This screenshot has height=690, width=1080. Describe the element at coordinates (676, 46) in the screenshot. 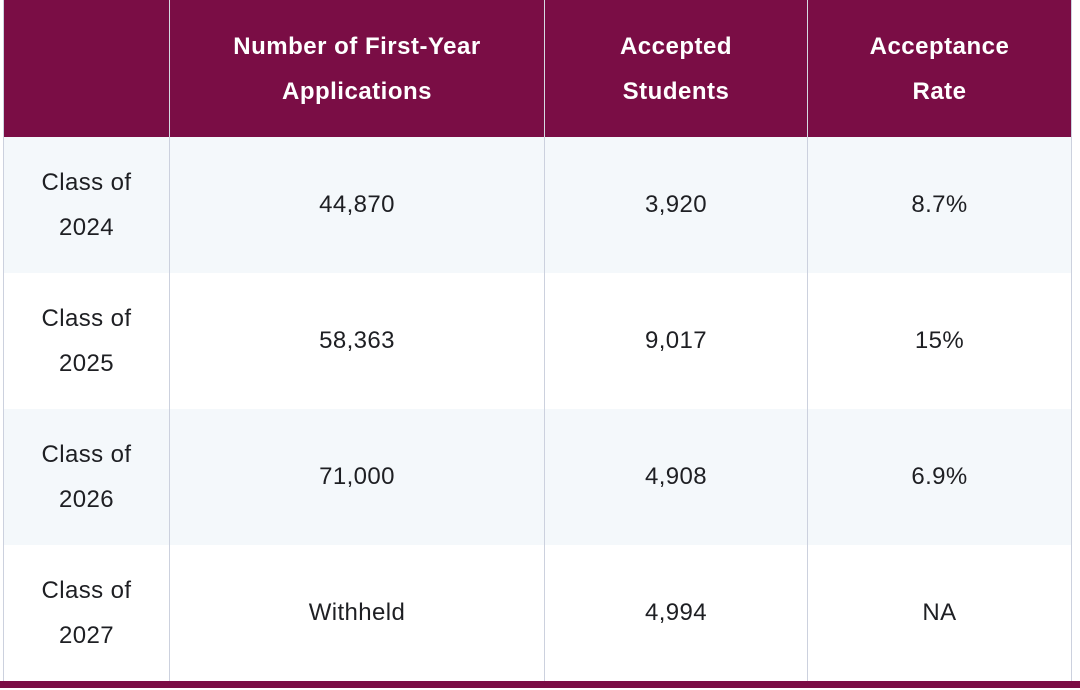

I see `header-label-line: Accepted` at that location.